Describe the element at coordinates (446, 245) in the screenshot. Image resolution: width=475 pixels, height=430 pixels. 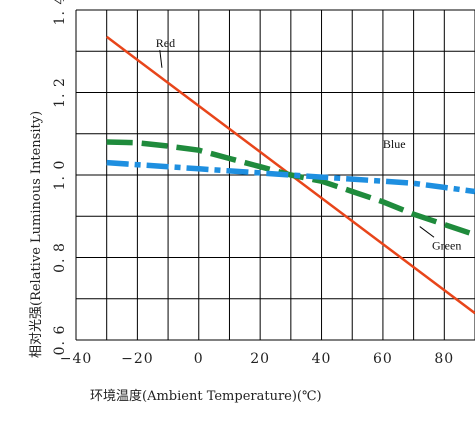
I see `series-label-green: Green` at that location.